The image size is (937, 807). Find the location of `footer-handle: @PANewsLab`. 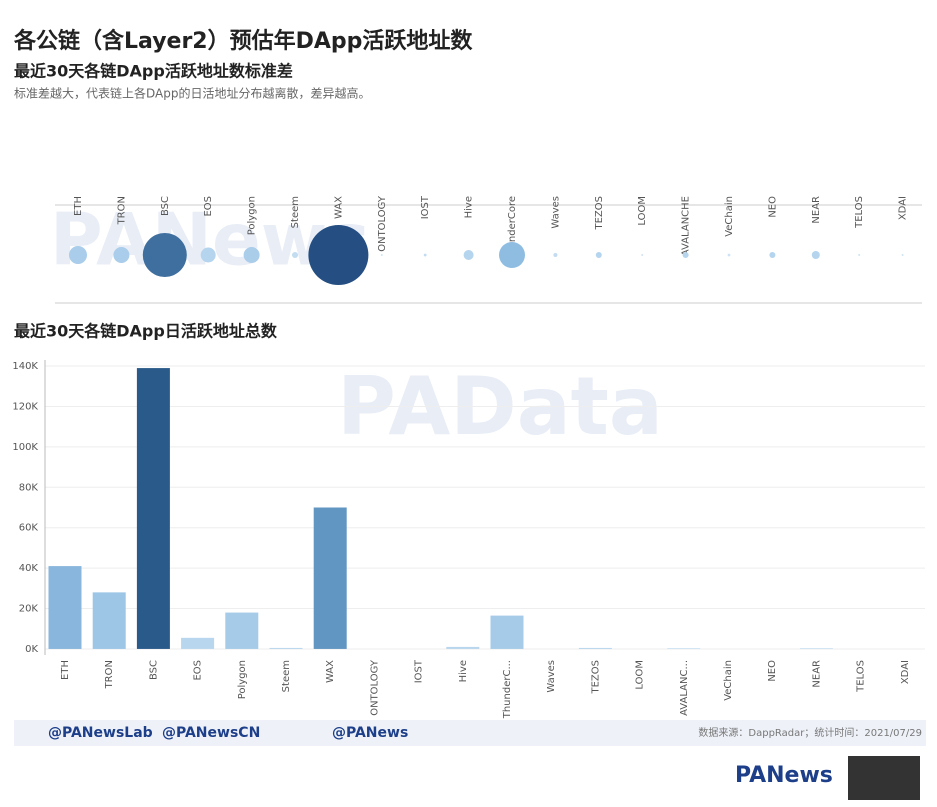

footer-handle: @PANewsLab is located at coordinates (100, 733).